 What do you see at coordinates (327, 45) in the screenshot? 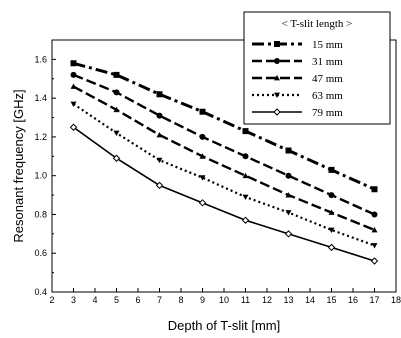
I see `legend-label: 15 mm` at bounding box center [327, 45].